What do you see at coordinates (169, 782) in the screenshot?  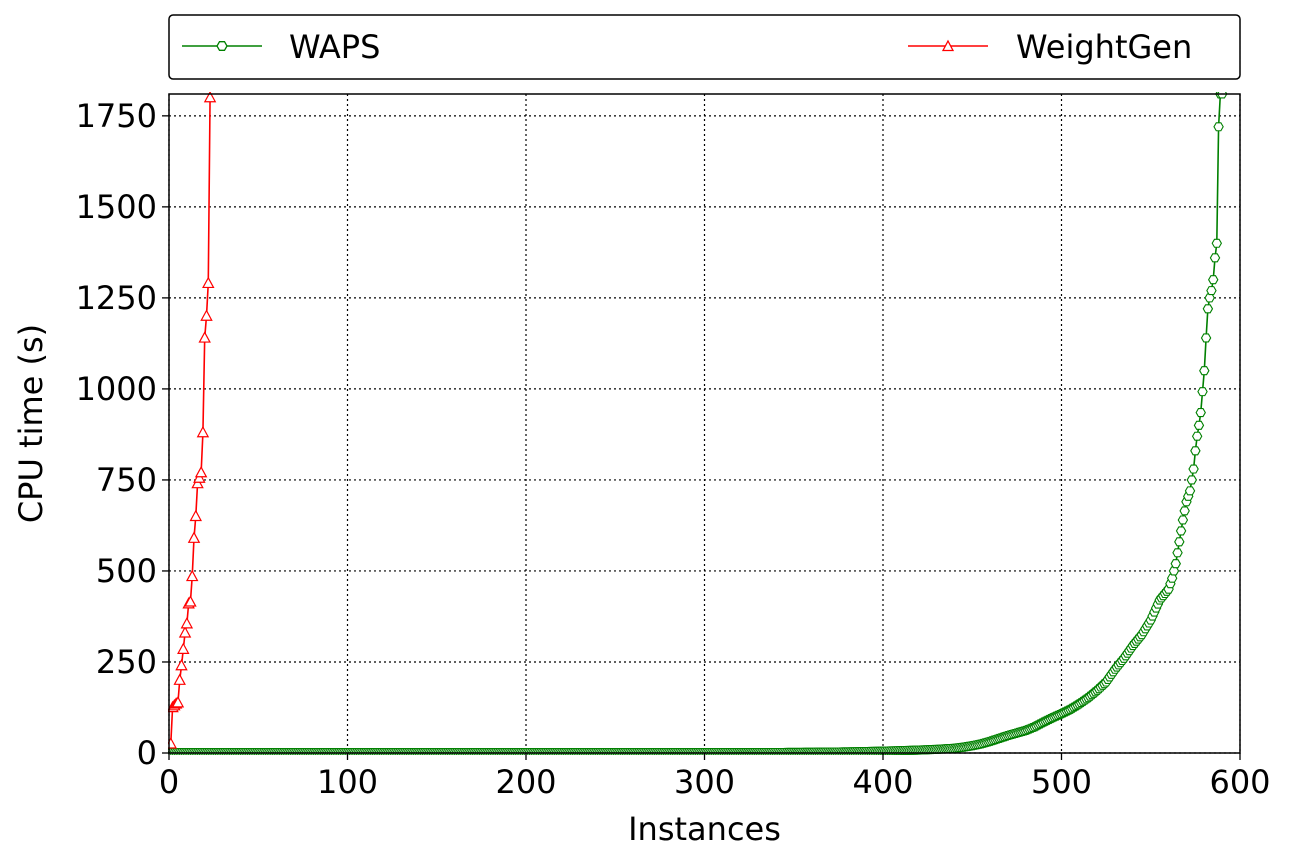 I see `x-tick-label: 0` at bounding box center [169, 782].